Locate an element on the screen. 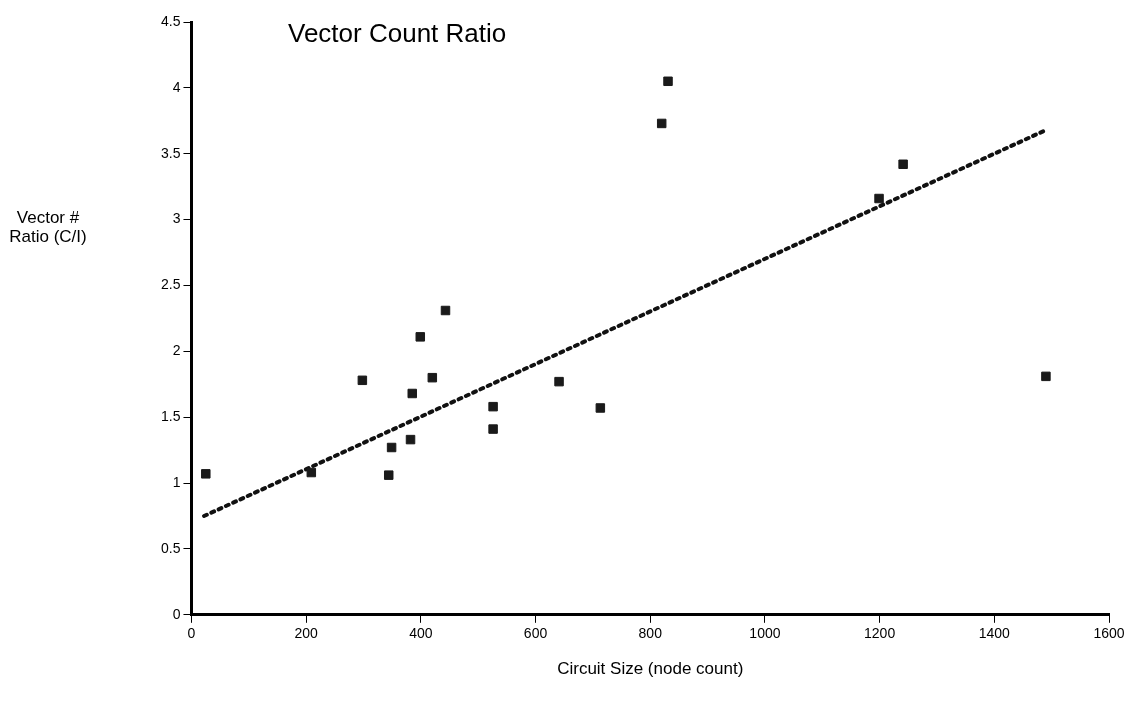 Image resolution: width=1147 pixels, height=702 pixels. x-tick-label: 400 is located at coordinates (421, 633).